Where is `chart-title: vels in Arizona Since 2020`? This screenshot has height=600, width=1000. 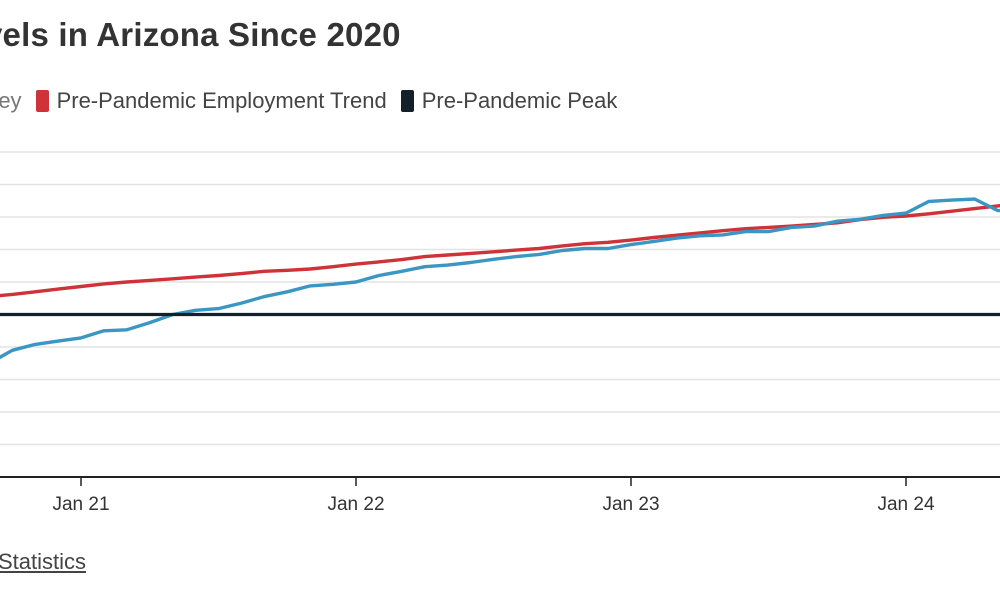
chart-title: vels in Arizona Since 2020 is located at coordinates (200, 34).